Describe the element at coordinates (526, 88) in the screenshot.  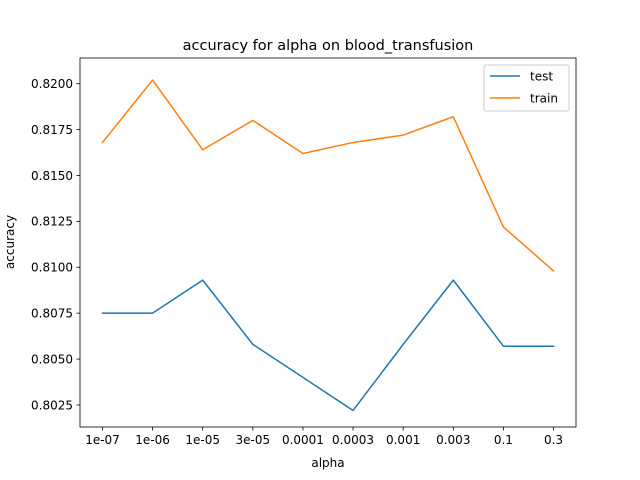
I see `legend: test train` at that location.